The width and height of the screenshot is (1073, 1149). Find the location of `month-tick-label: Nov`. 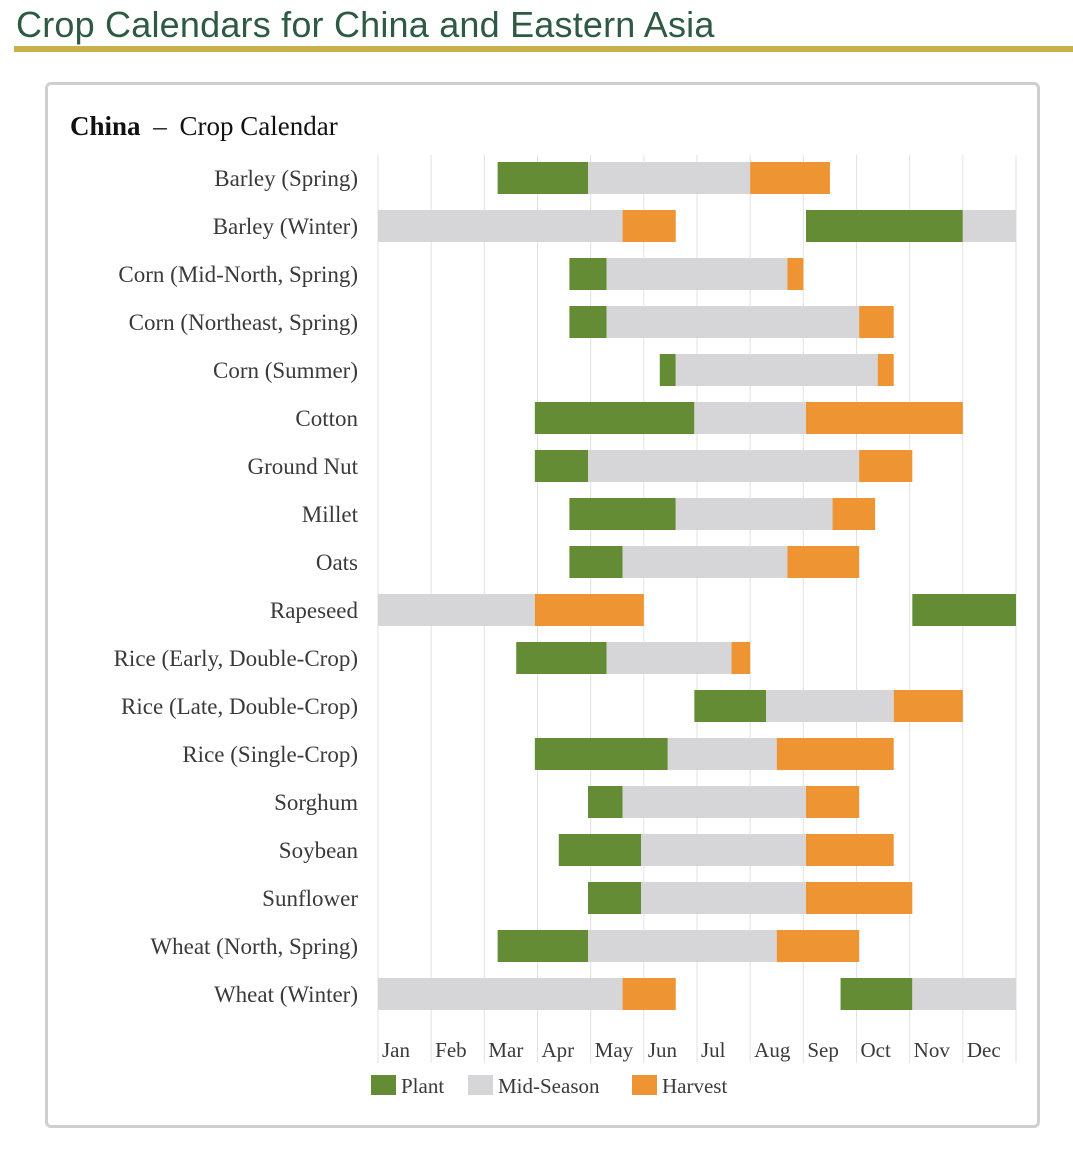

month-tick-label: Nov is located at coordinates (932, 1050).